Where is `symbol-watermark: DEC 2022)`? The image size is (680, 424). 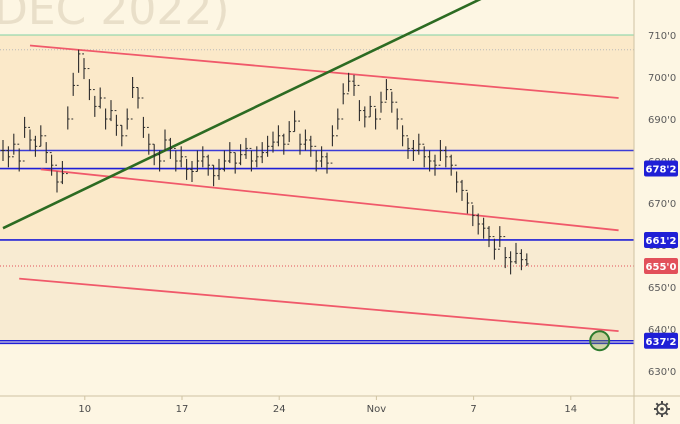 symbol-watermark: DEC 2022) is located at coordinates (115, 17).